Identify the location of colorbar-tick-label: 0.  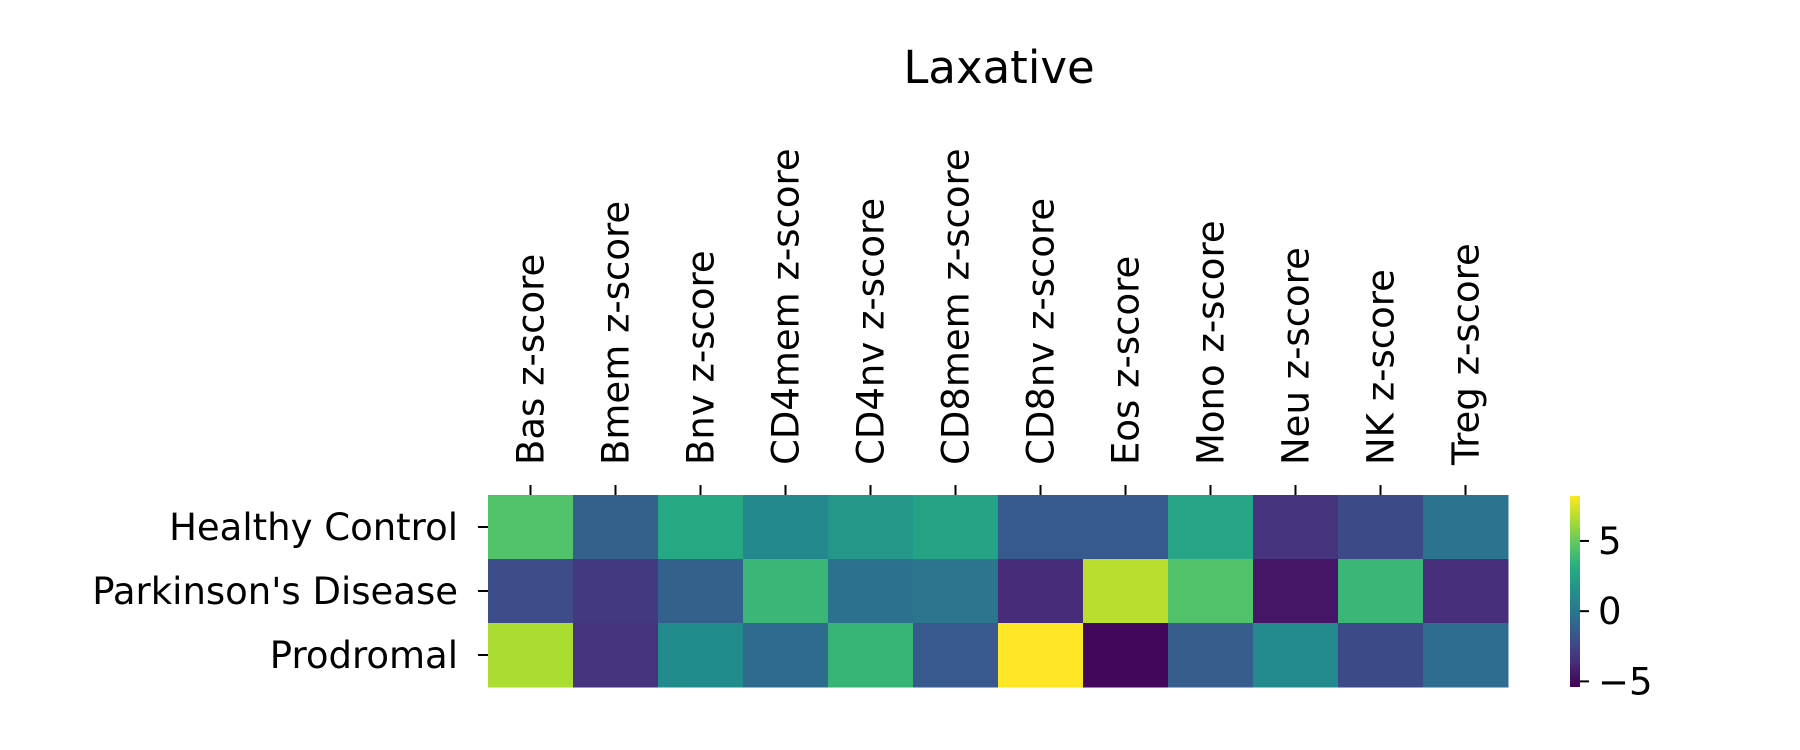
(1610, 611).